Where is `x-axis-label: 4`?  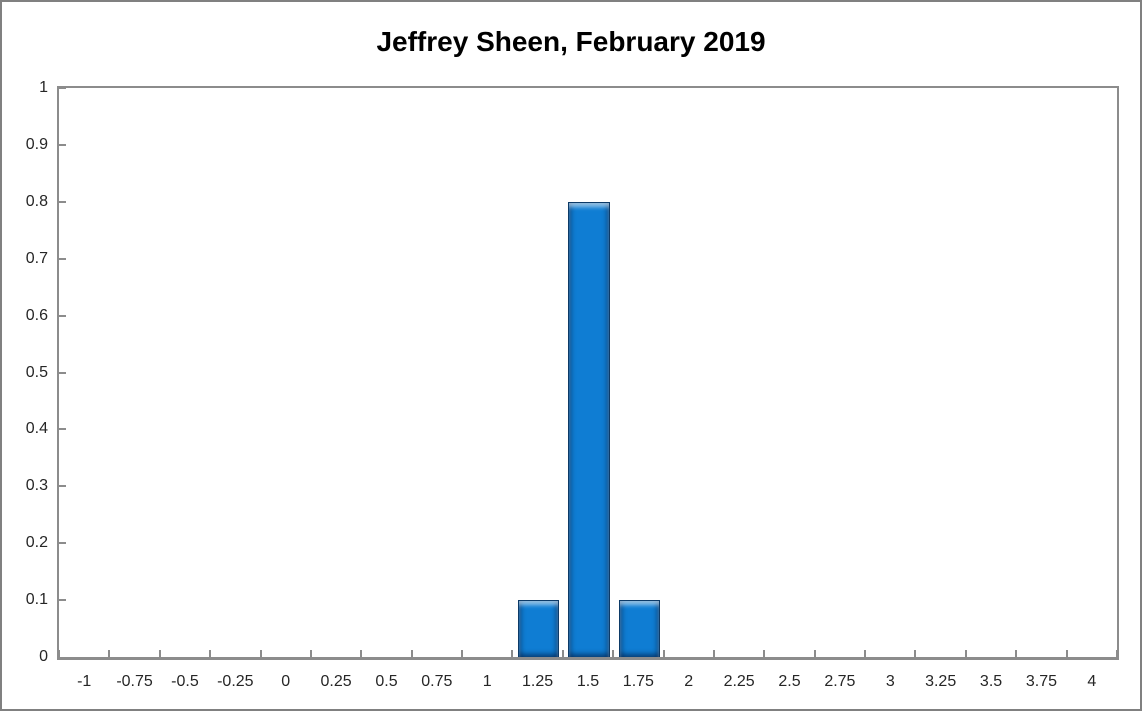 x-axis-label: 4 is located at coordinates (1092, 681).